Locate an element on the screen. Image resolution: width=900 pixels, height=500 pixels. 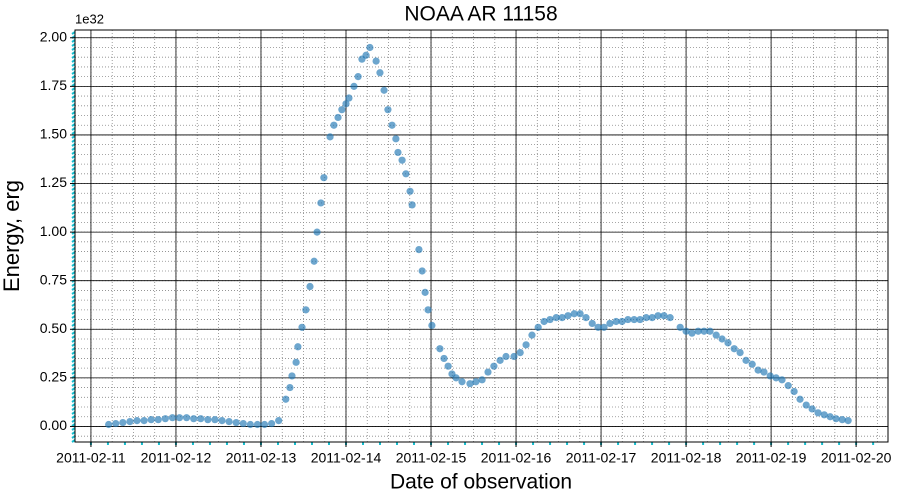
y-tick-label: 0.50 is located at coordinates (53, 328).